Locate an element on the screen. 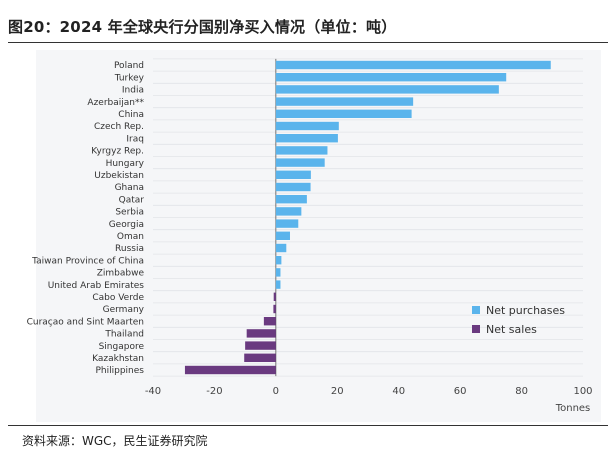 Image resolution: width=616 pixels, height=461 pixels. category-label: Singapore is located at coordinates (122, 347).